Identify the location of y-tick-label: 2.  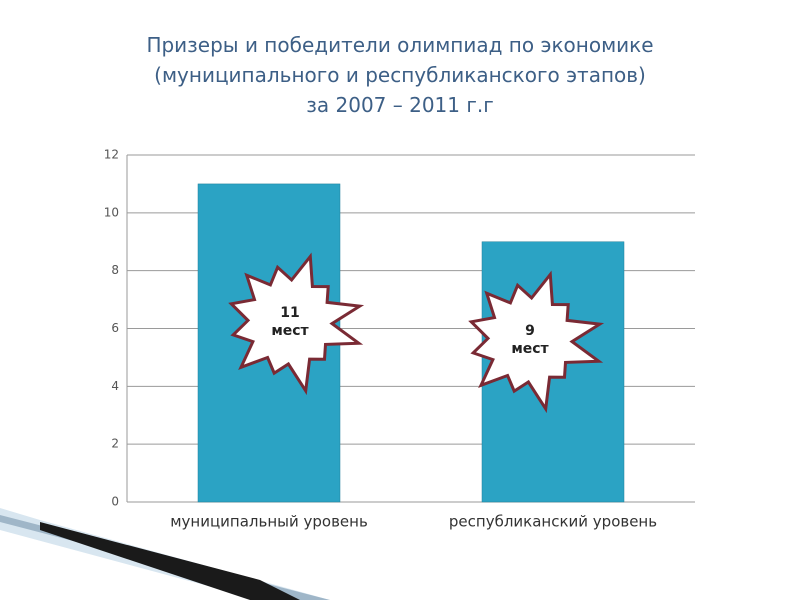
(115, 444).